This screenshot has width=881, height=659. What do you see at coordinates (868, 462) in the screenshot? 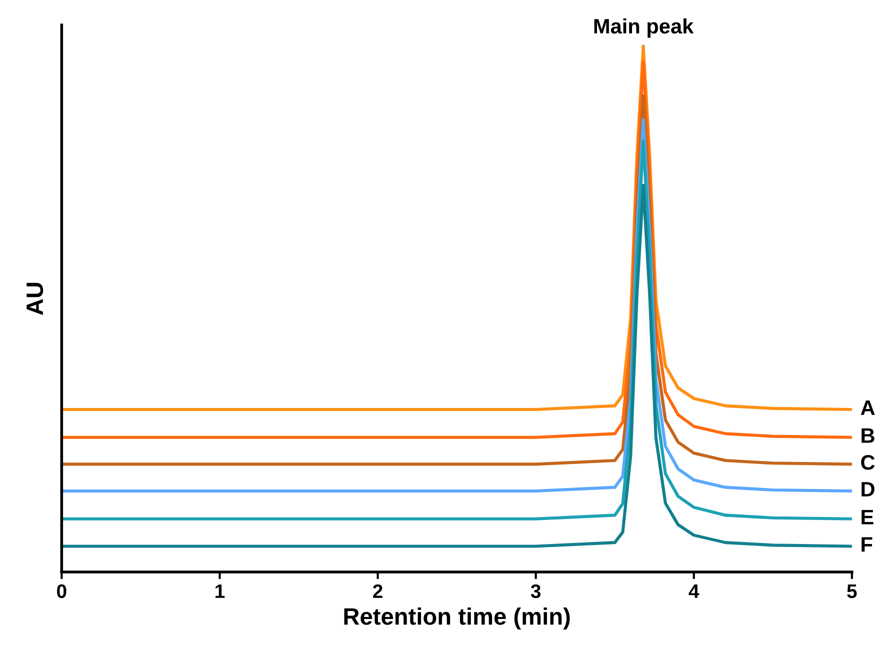
I see `series-label: C` at bounding box center [868, 462].